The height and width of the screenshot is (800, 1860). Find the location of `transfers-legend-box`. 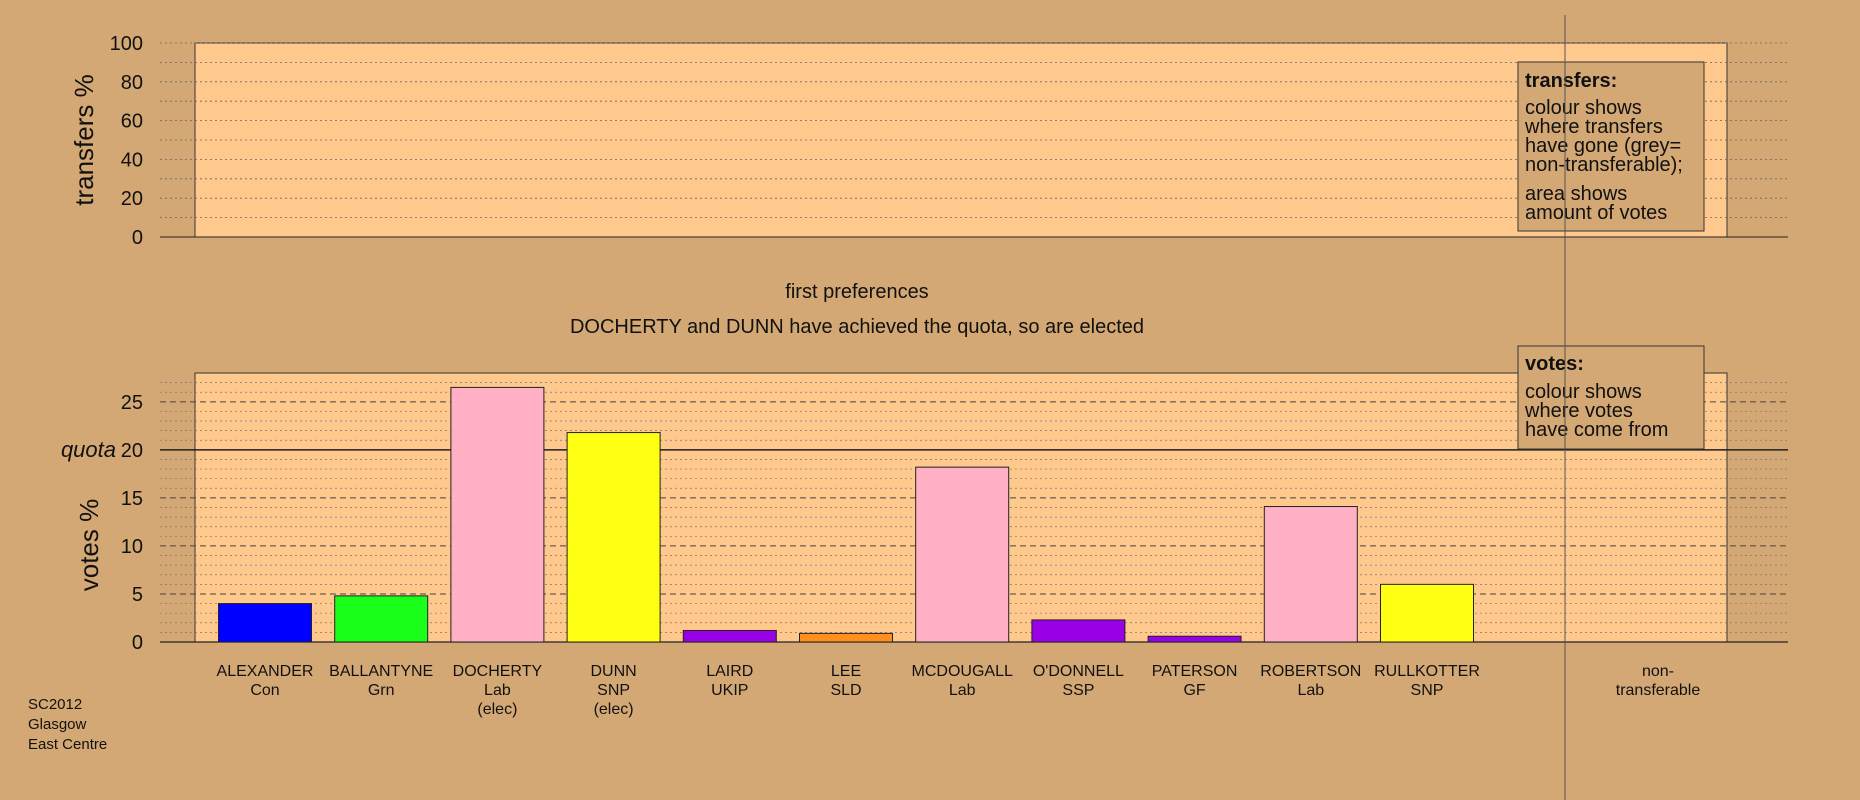

transfers-legend-box is located at coordinates (1611, 146).